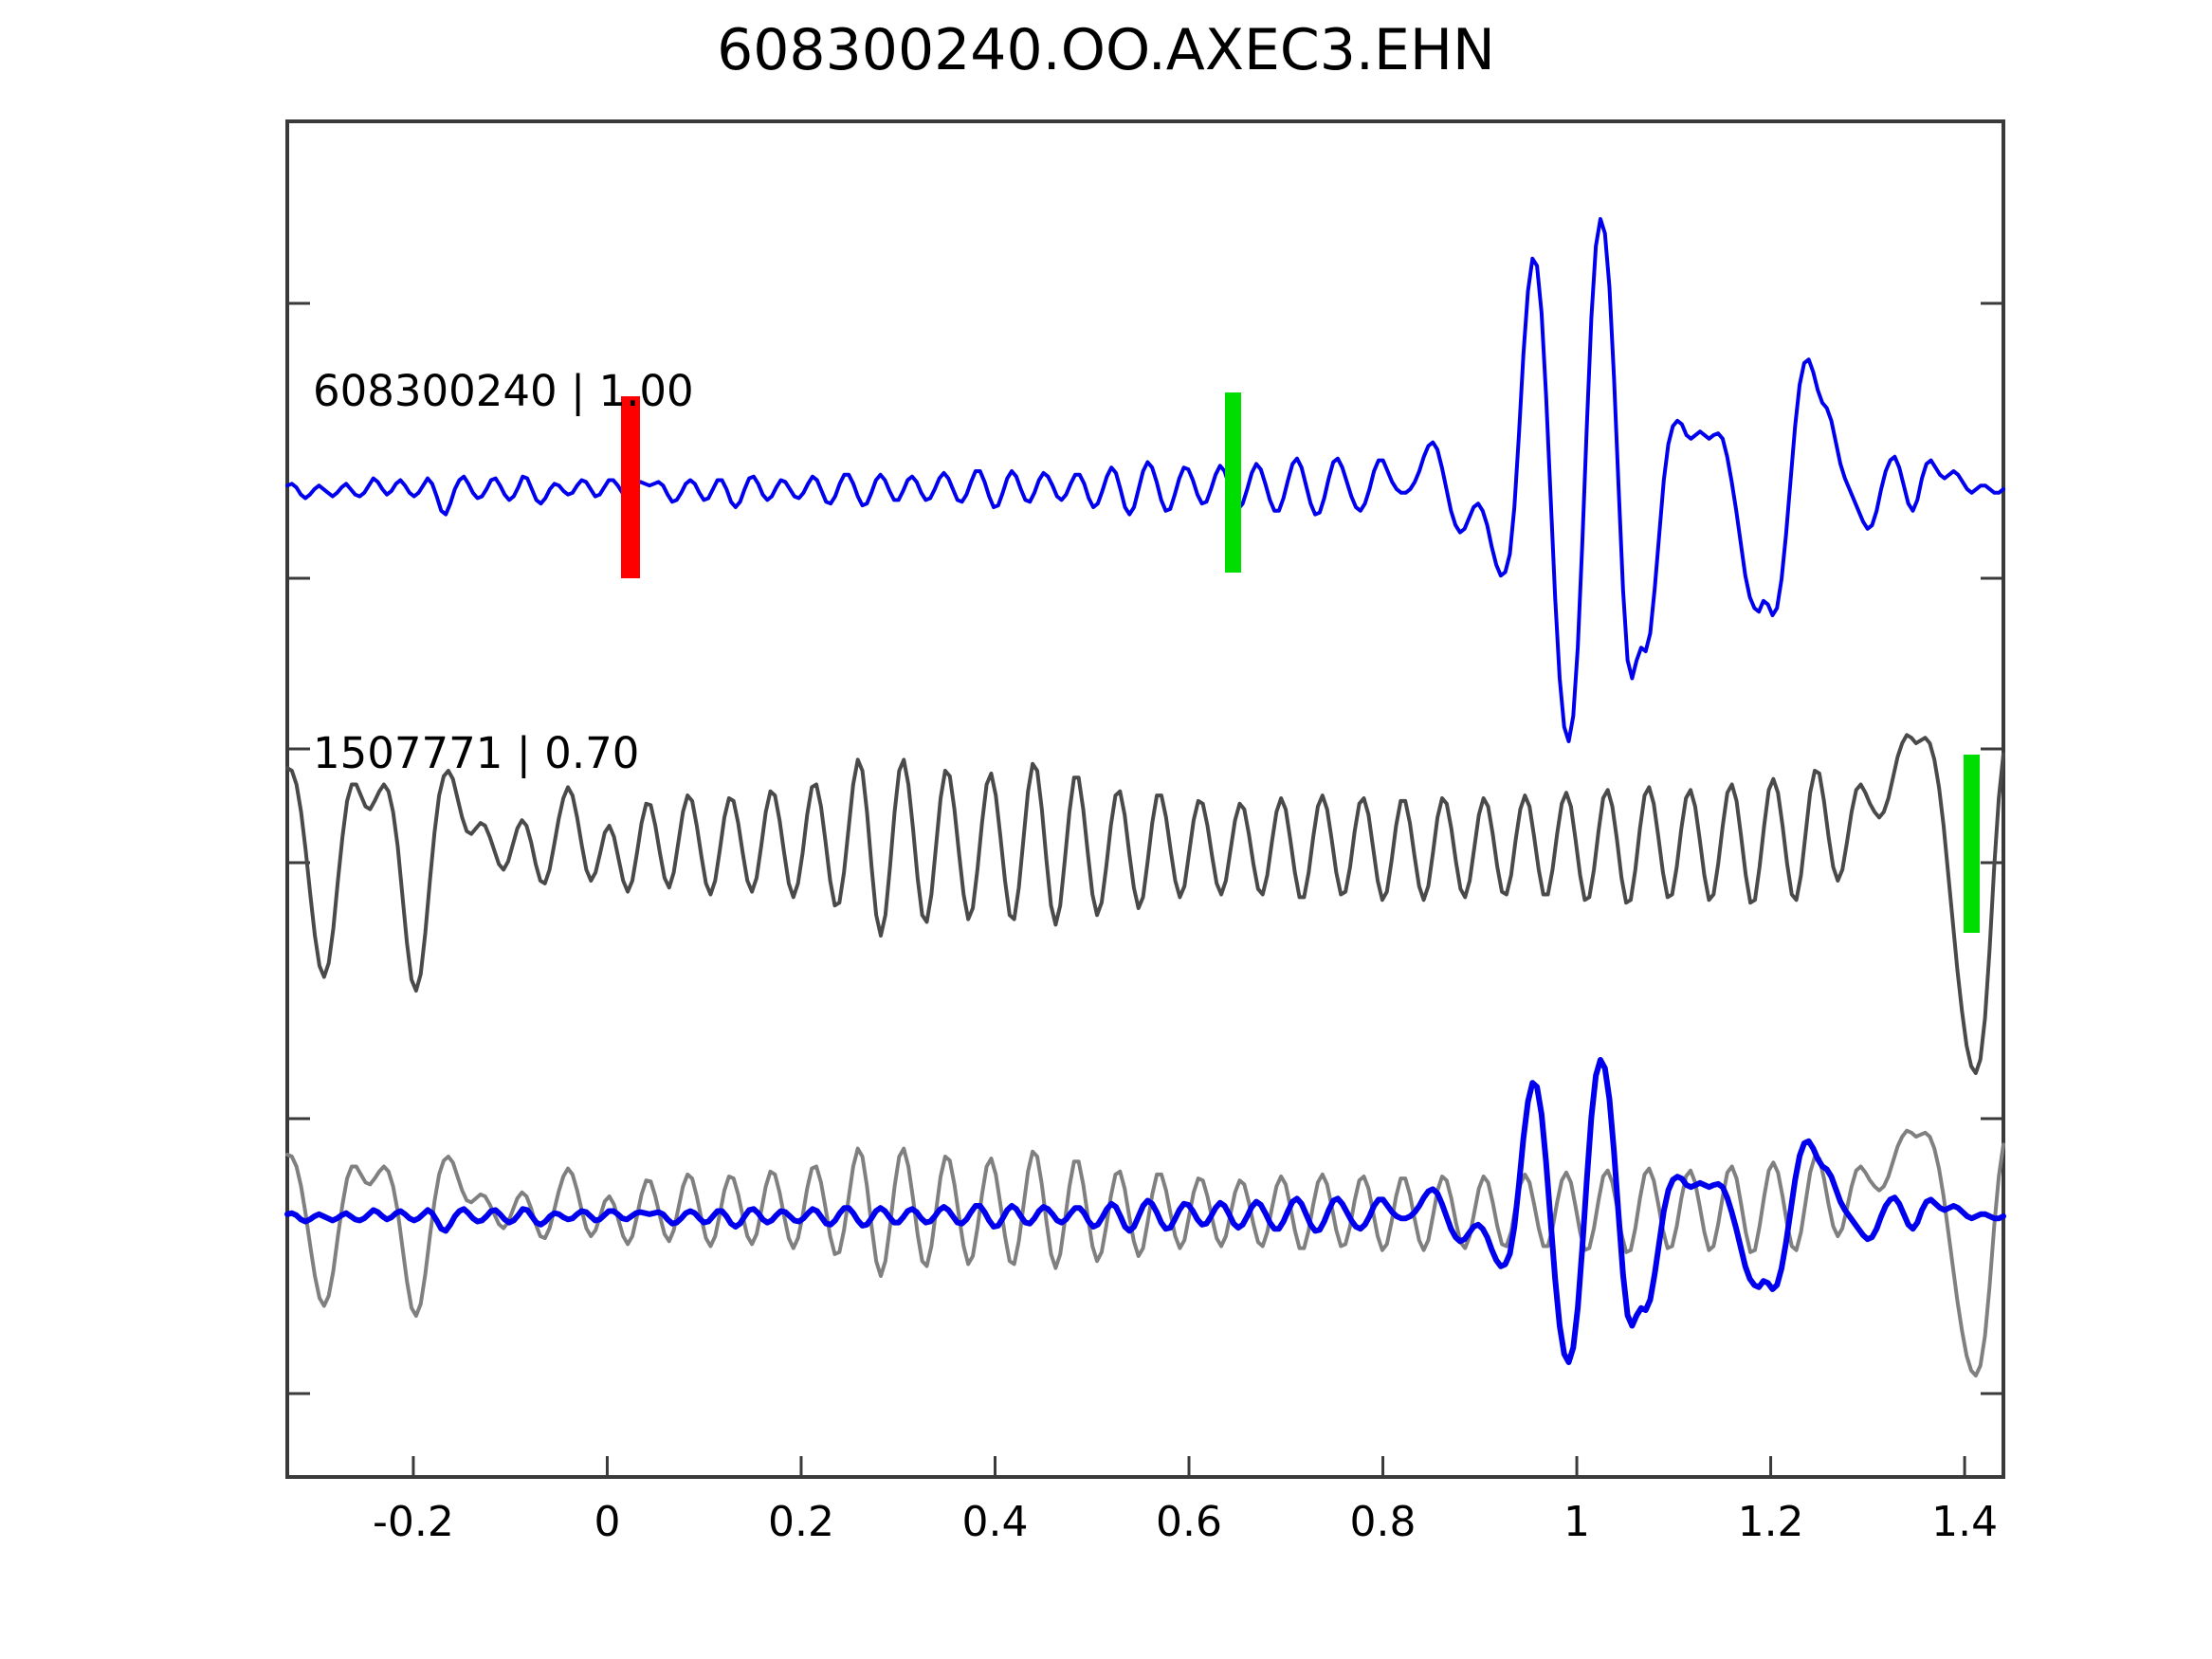 This screenshot has width=2212, height=1659. I want to click on x-tick-label: -0.2, so click(413, 1522).